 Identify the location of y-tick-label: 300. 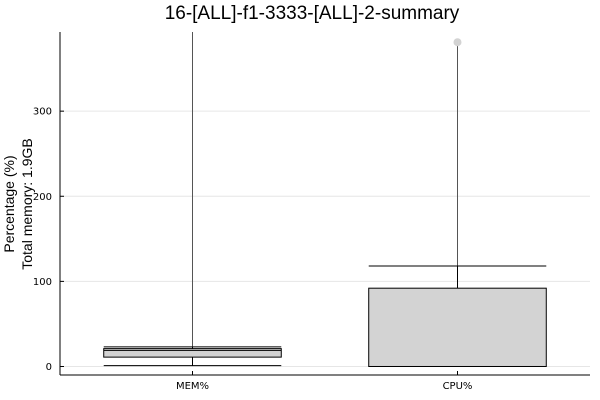
(42, 112).